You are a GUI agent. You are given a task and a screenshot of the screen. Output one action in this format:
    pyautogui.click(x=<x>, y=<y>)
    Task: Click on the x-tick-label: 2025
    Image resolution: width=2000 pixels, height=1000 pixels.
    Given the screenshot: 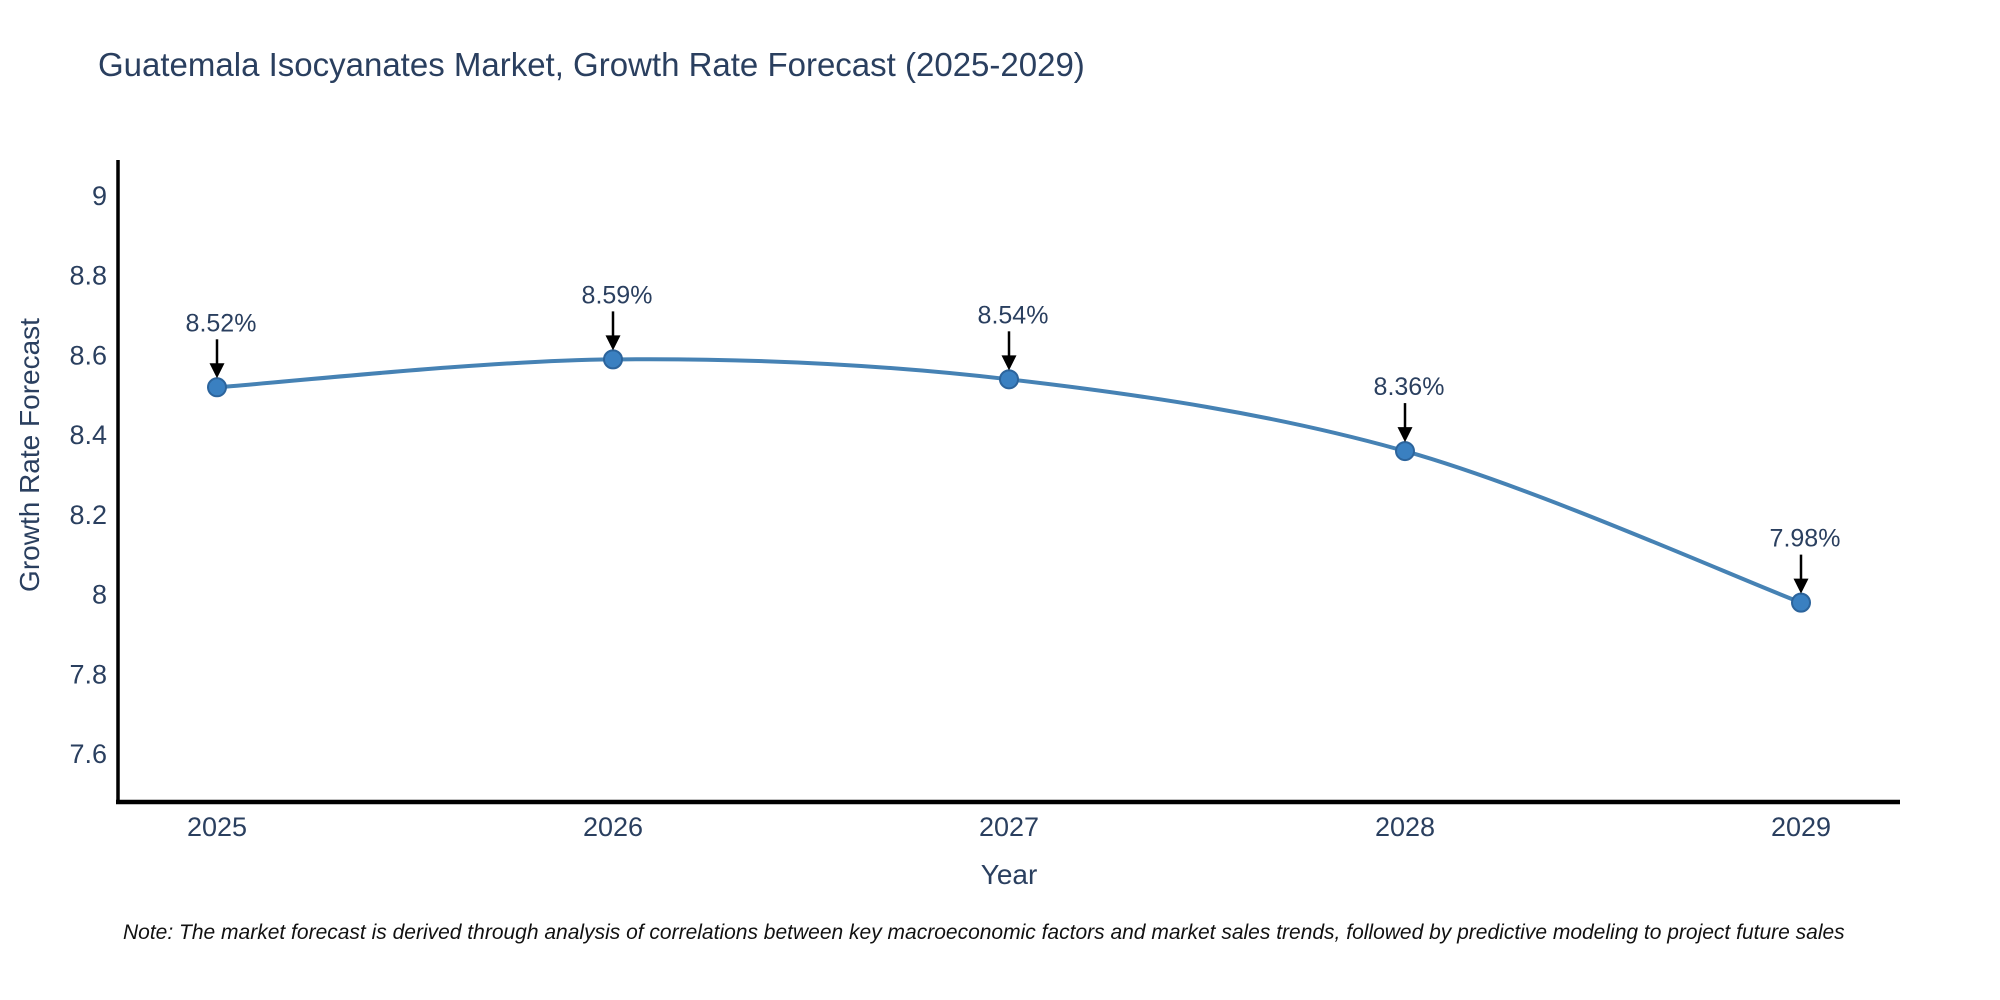 What is the action you would take?
    pyautogui.click(x=217, y=827)
    